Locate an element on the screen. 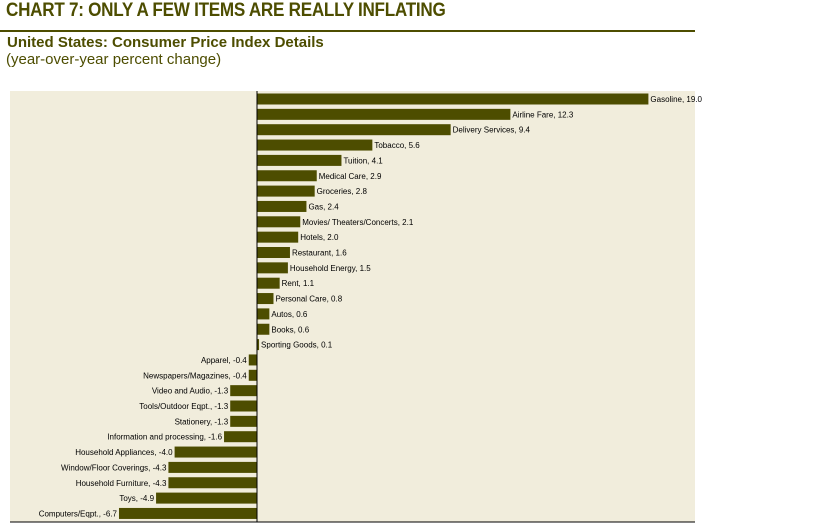  data-label-18: Newspapers/Magazines, -0.4 is located at coordinates (195, 375).